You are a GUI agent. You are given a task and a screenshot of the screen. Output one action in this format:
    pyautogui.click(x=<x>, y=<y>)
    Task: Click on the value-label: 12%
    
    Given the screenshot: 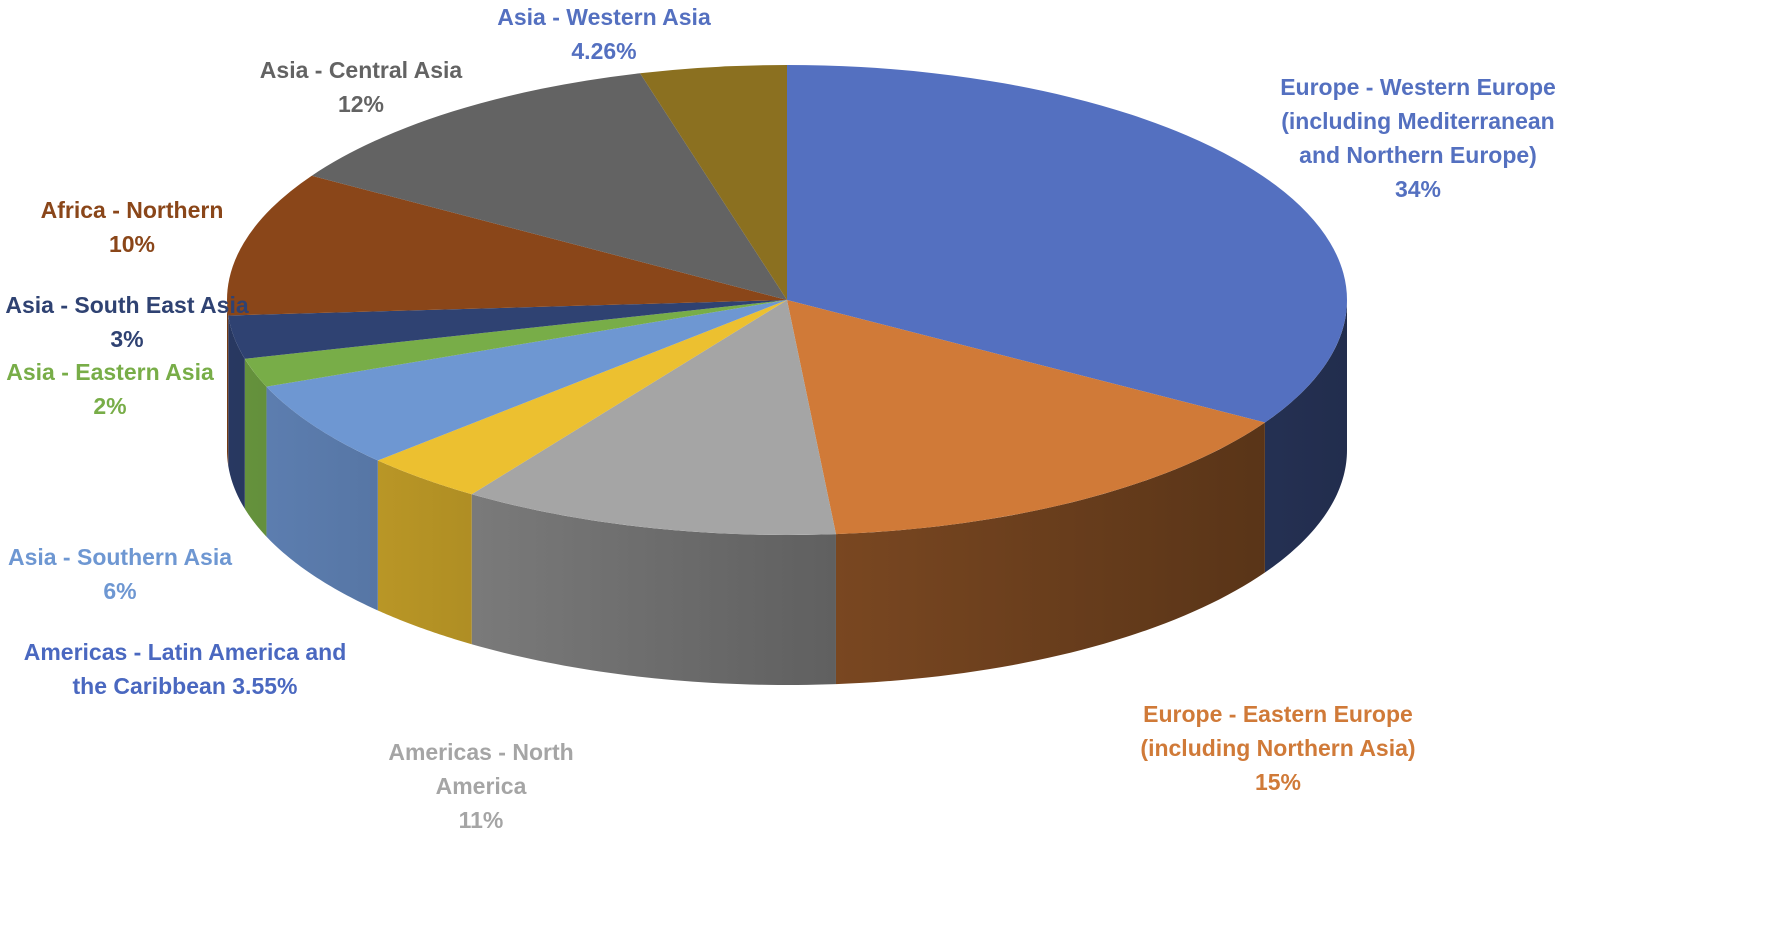 What is the action you would take?
    pyautogui.click(x=361, y=104)
    